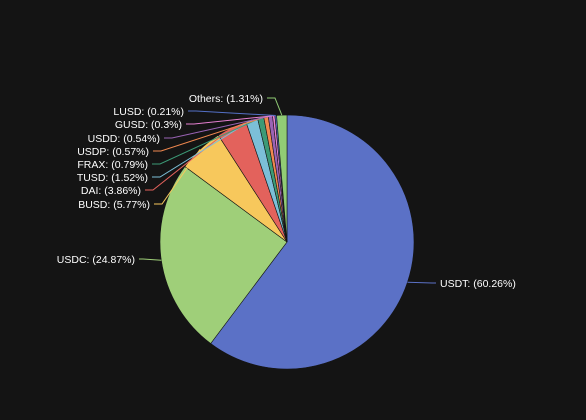 The height and width of the screenshot is (420, 586). I want to click on leader-line-others, so click(275, 106).